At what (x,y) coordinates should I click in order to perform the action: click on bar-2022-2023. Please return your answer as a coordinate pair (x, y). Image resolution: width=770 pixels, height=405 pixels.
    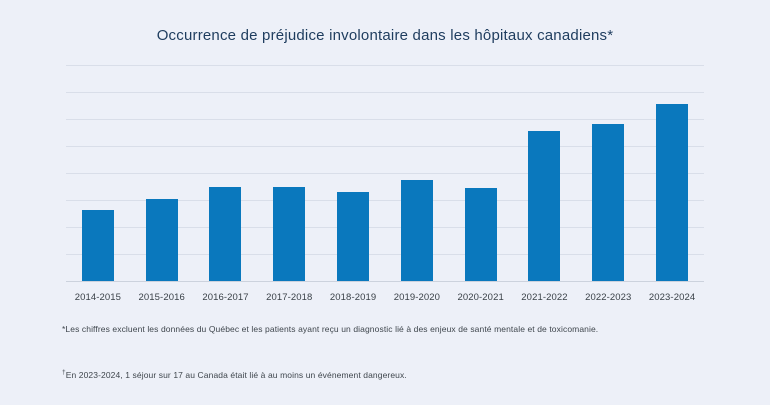
    Looking at the image, I should click on (608, 202).